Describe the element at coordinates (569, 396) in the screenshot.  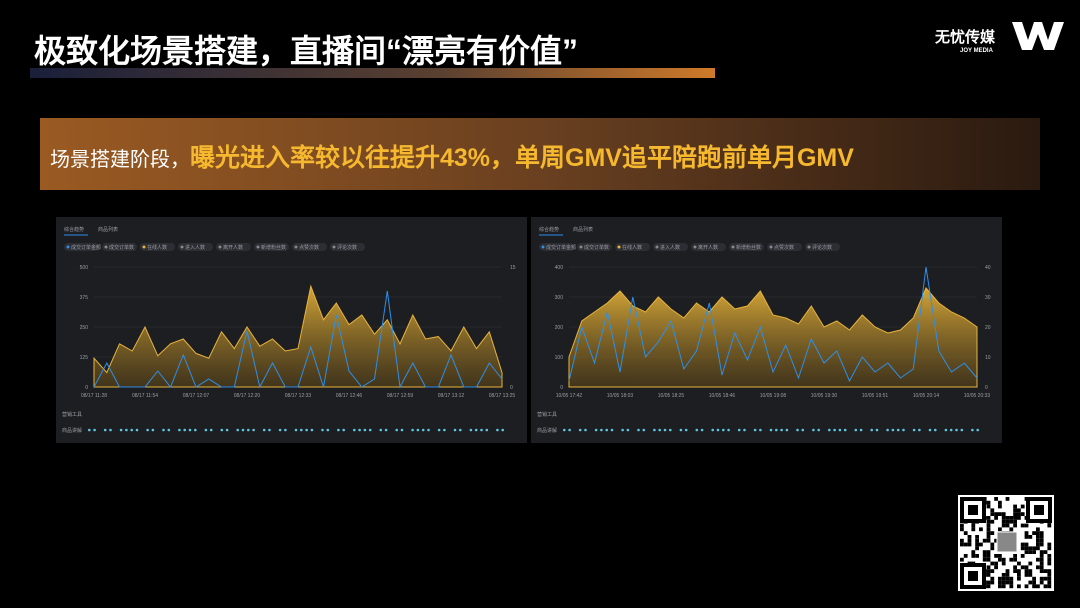
I see `x-tick-label: 10/05 17:42` at that location.